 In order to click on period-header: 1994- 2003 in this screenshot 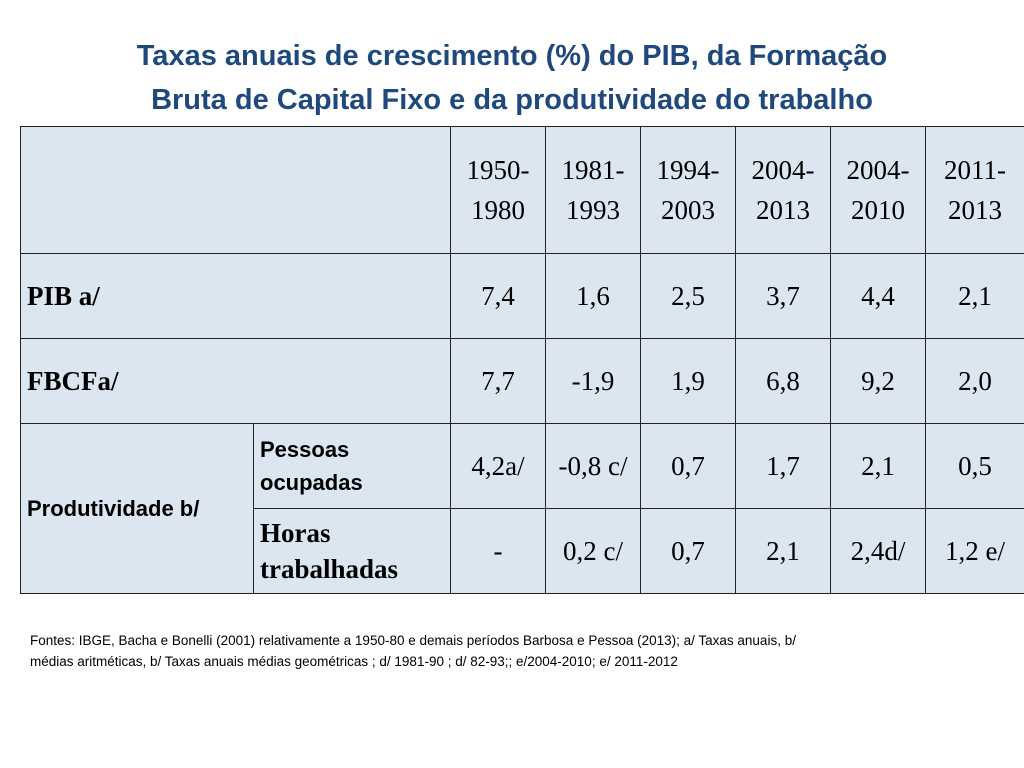, I will do `click(688, 190)`.